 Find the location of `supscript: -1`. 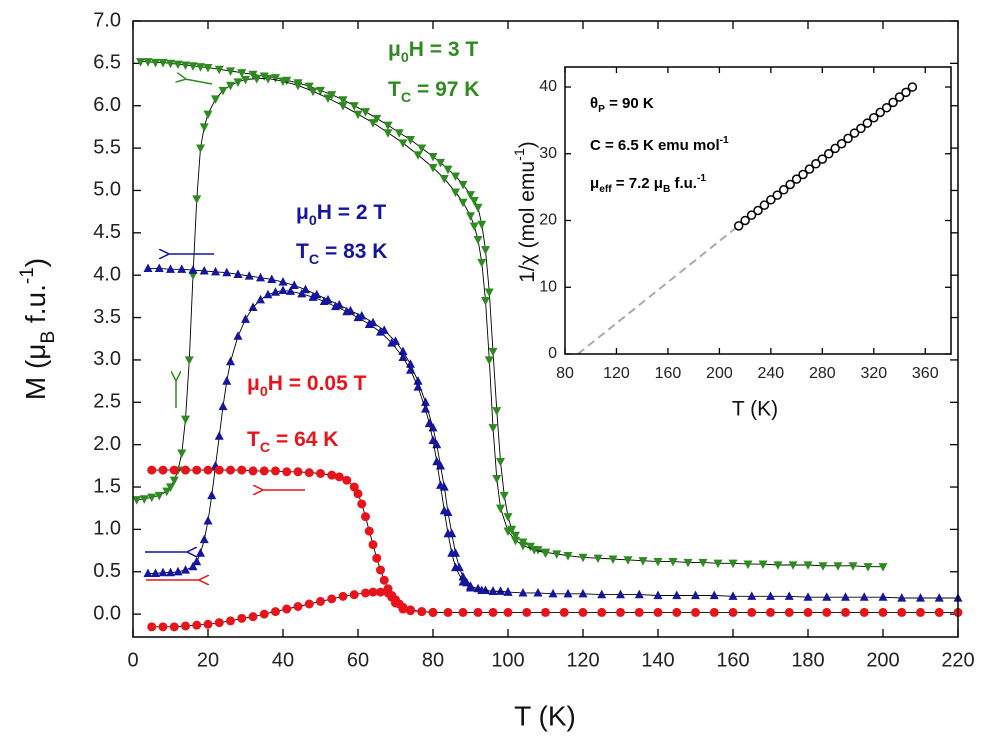

supscript: -1 is located at coordinates (520, 154).